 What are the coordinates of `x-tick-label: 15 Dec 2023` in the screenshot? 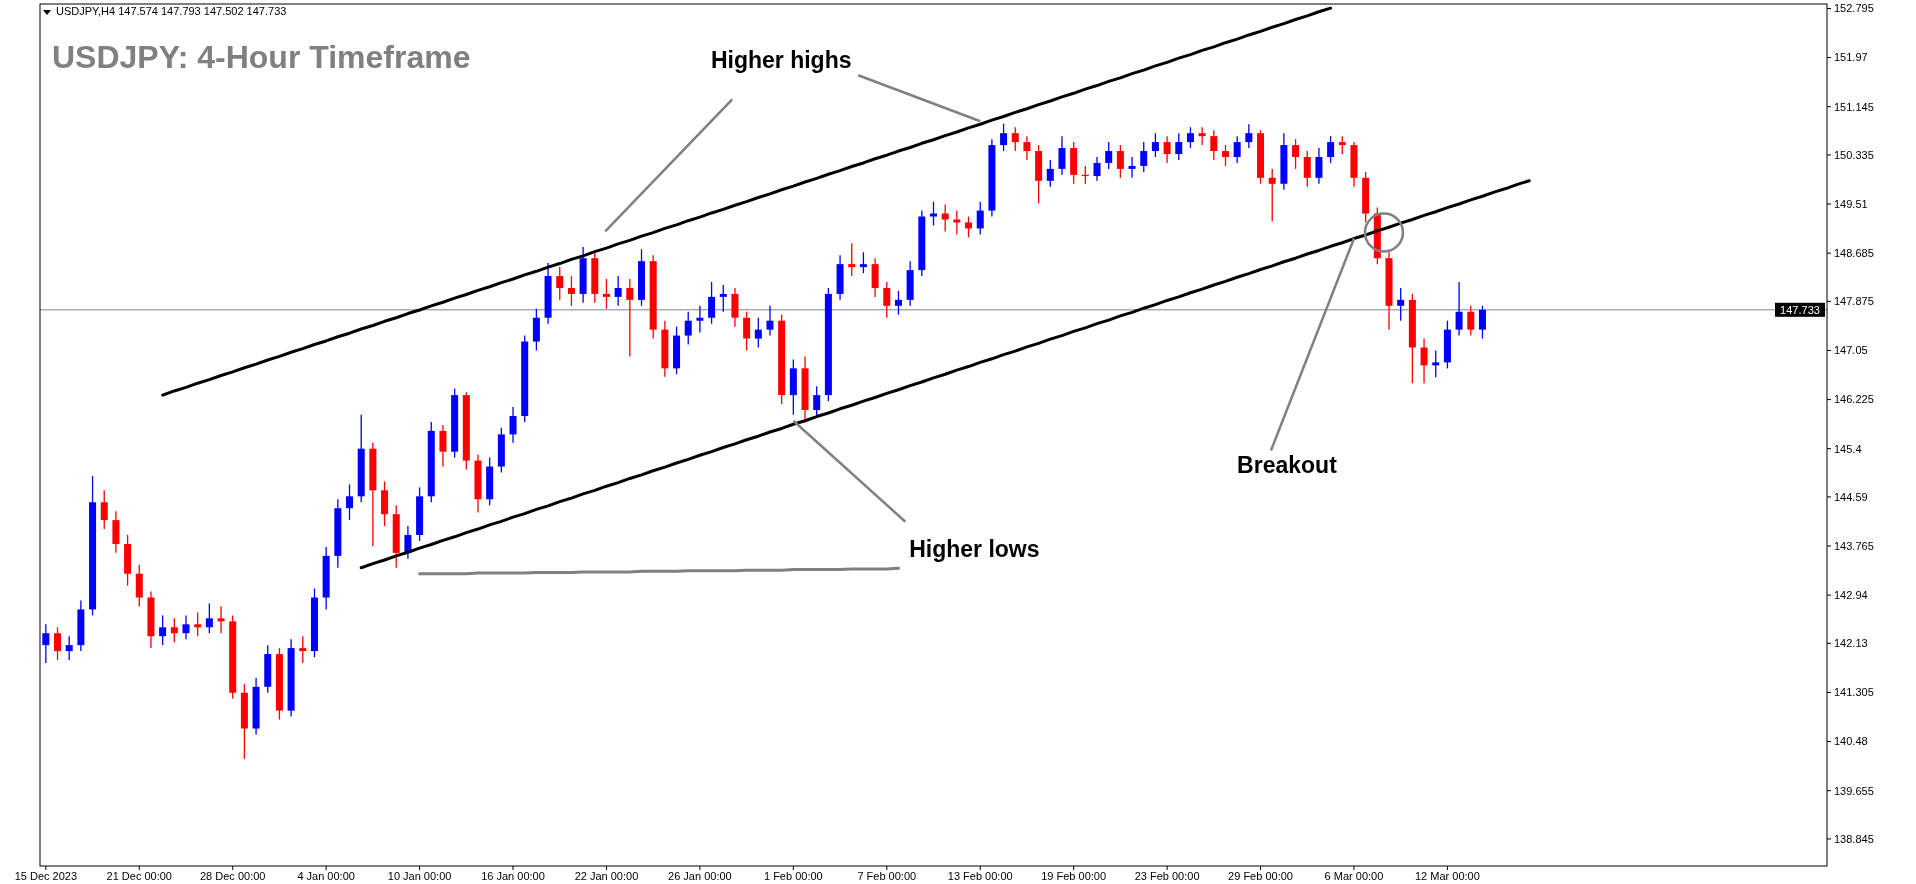 It's located at (46, 876).